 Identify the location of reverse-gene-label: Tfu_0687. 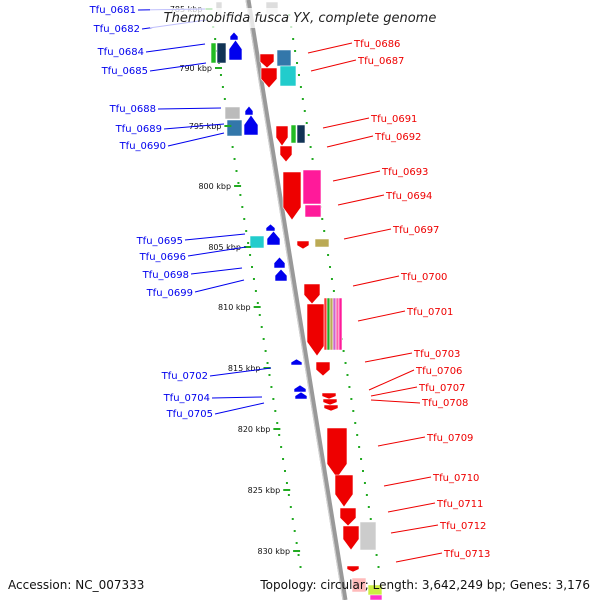
(380, 61).